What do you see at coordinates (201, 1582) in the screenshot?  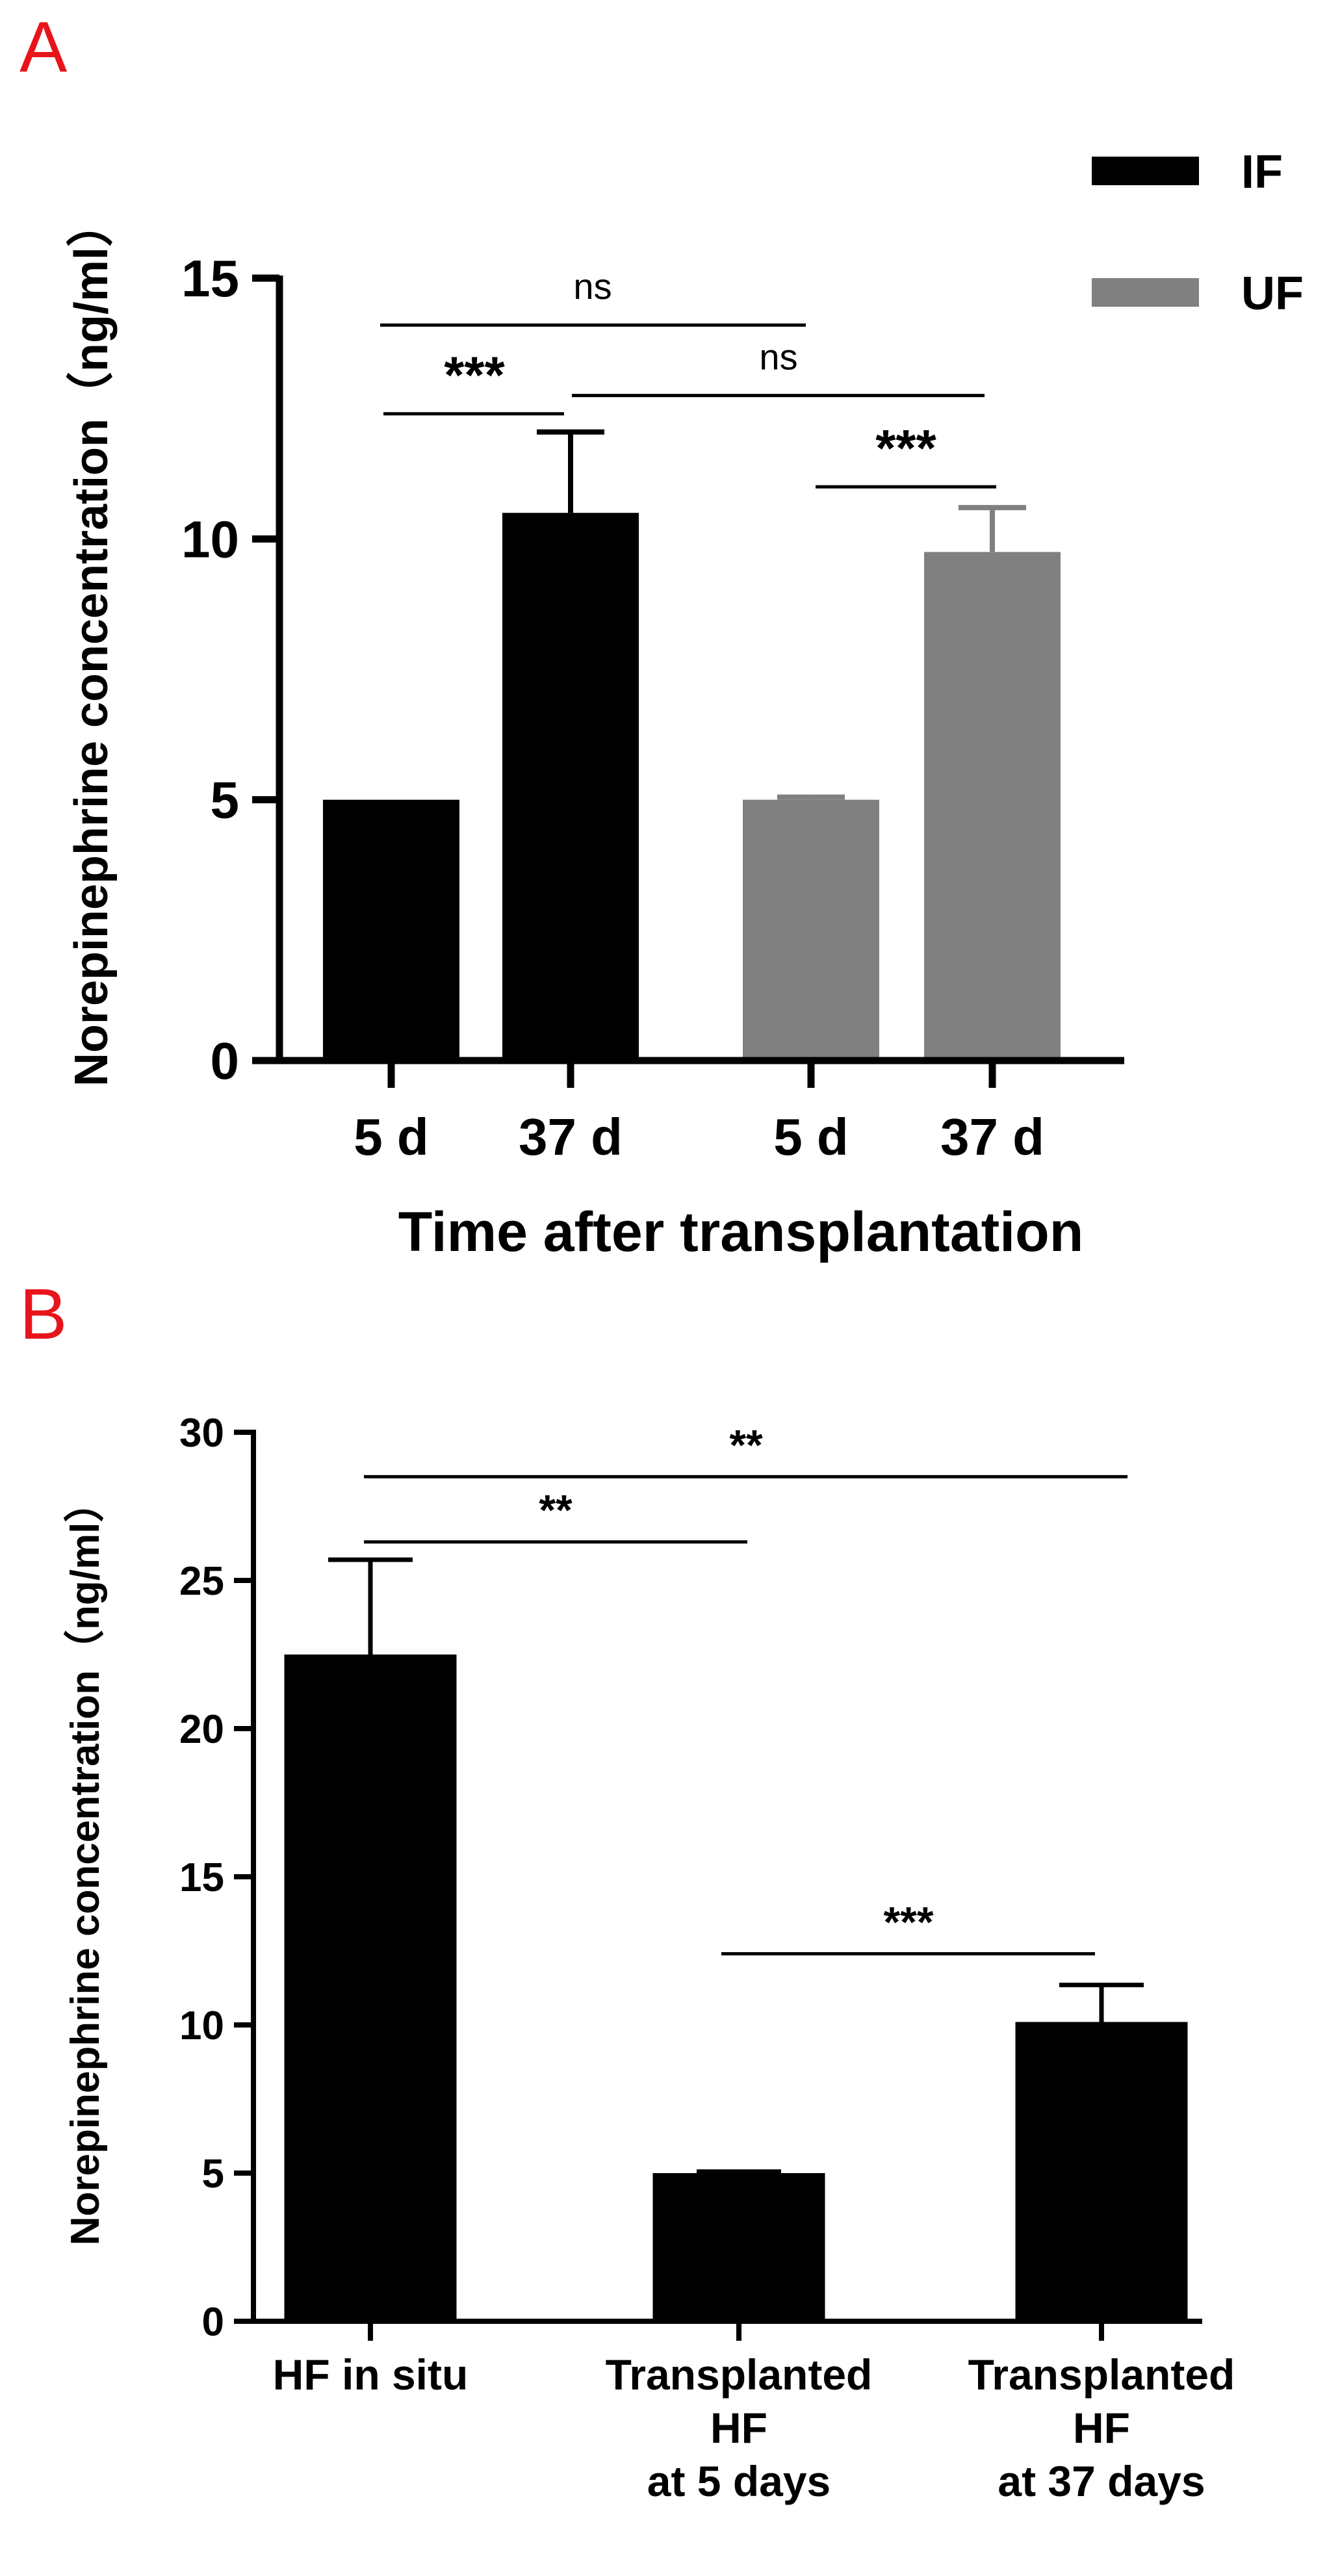 I see `y-tick-label: 25` at bounding box center [201, 1582].